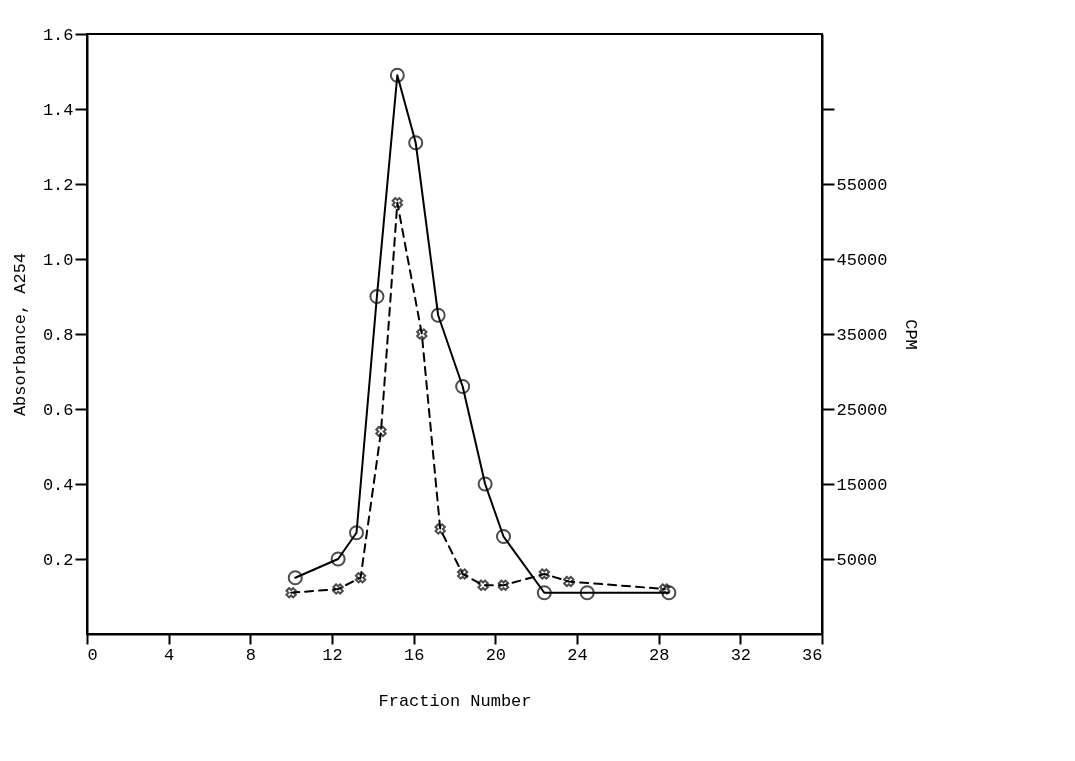 Image resolution: width=1075 pixels, height=761 pixels. I want to click on y-tick-label: 1.4, so click(58, 110).